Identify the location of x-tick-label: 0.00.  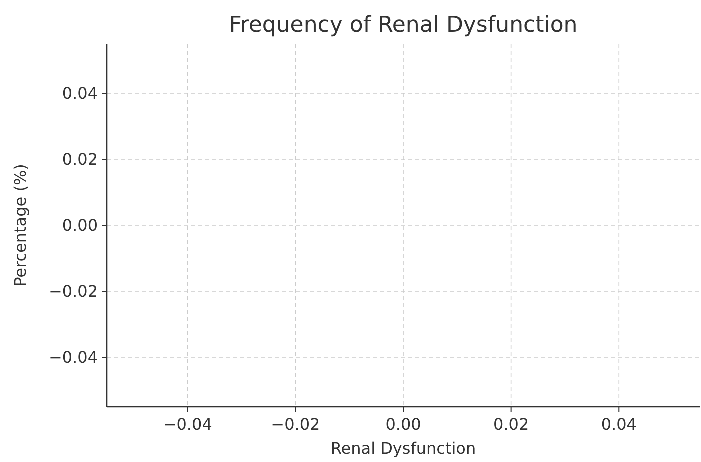
(404, 424).